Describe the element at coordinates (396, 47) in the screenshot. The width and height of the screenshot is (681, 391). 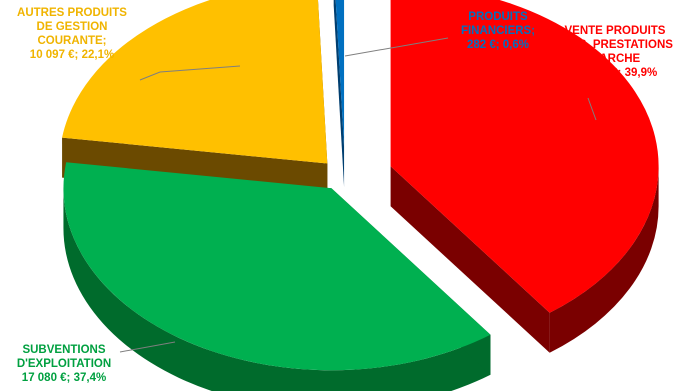
I see `leader-line-produits-financiers` at that location.